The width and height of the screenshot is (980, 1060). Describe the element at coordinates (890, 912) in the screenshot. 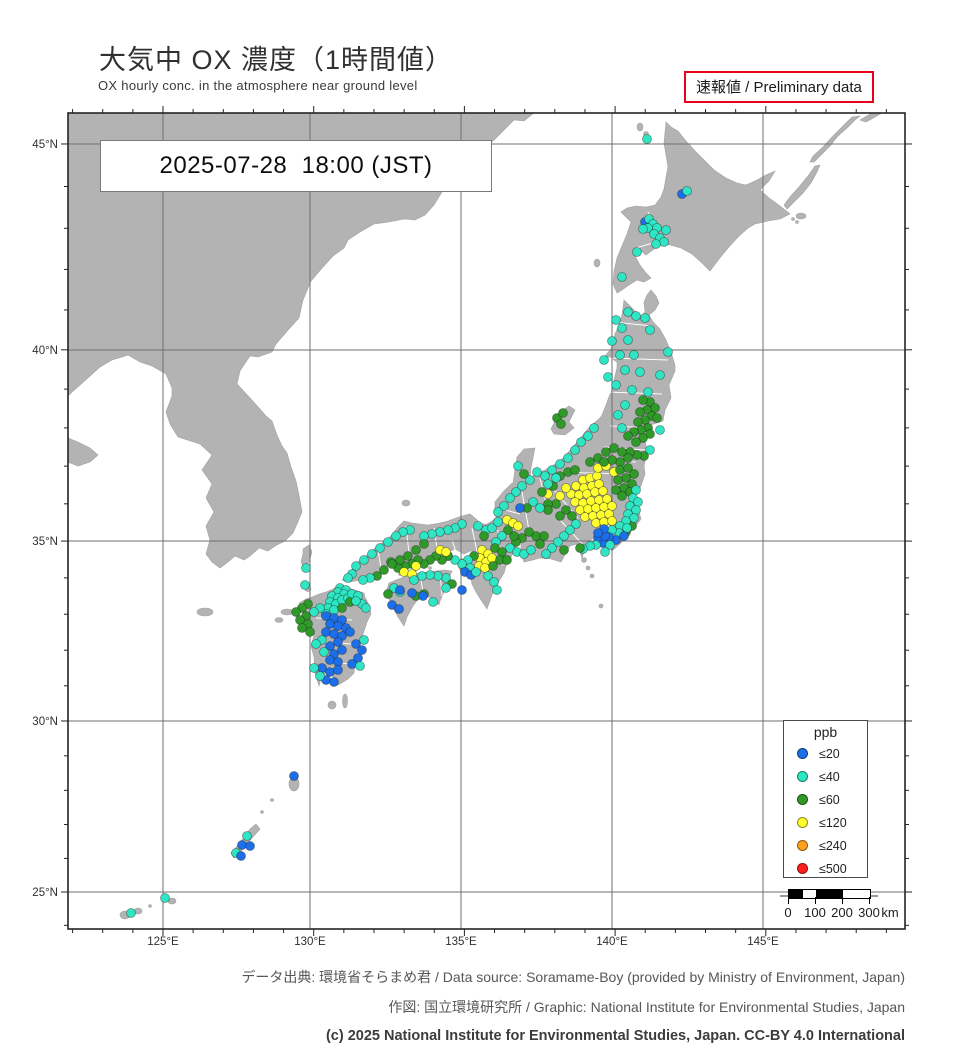

I see `scale-bar-unit: km` at that location.